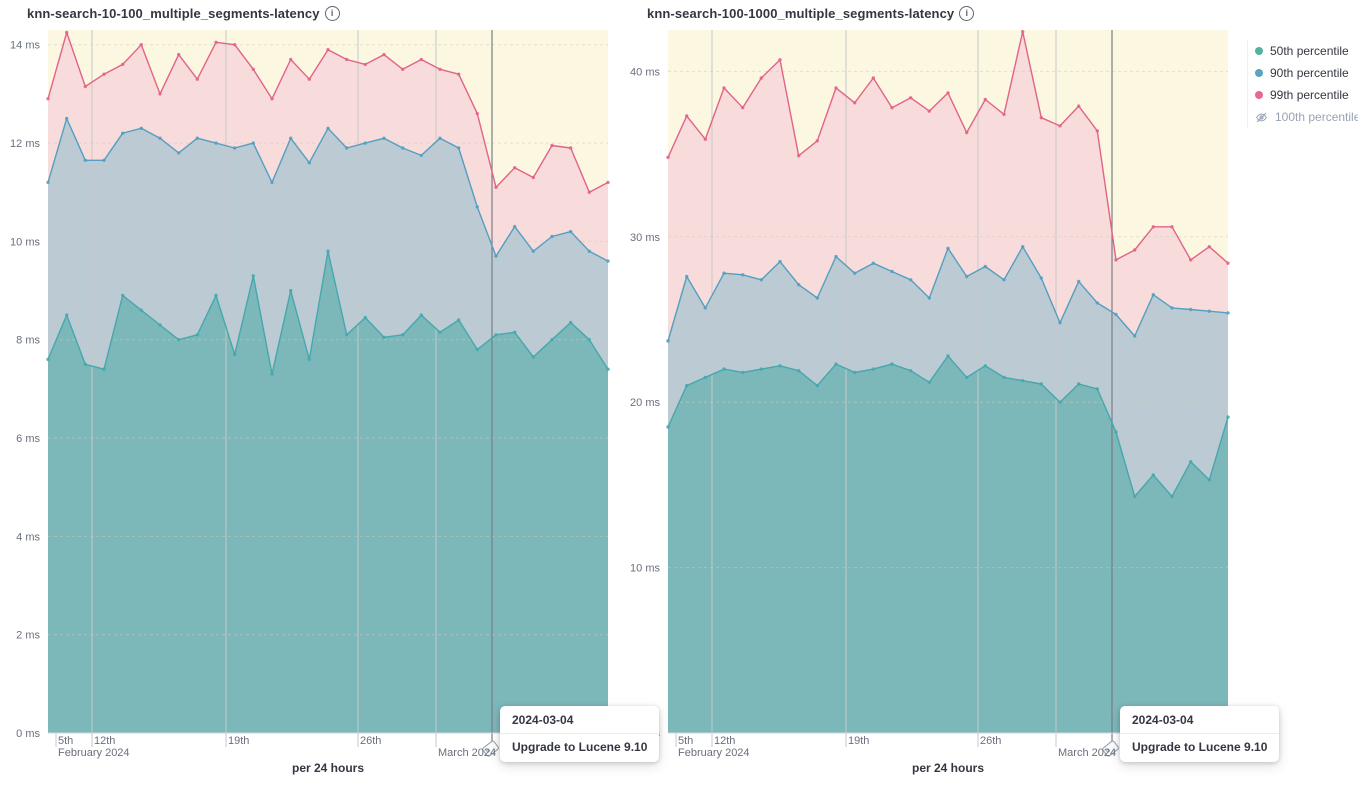 Image resolution: width=1358 pixels, height=789 pixels. I want to click on legend-item-100th-percentile: 100th percentile, so click(1303, 117).